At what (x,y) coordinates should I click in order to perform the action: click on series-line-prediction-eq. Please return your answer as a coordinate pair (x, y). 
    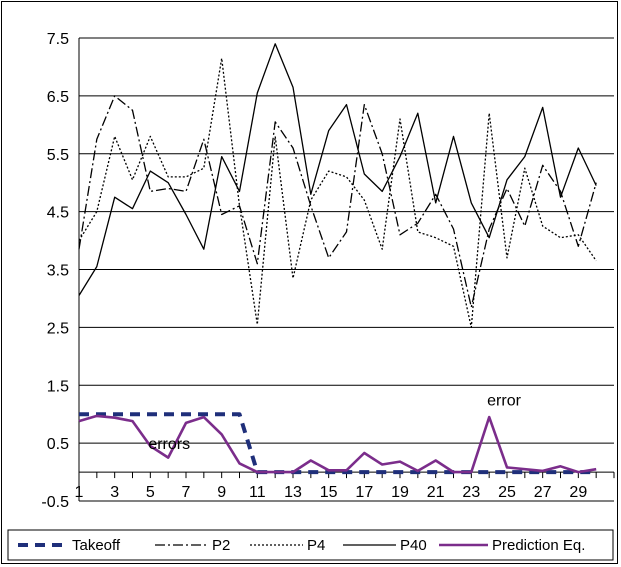
    Looking at the image, I should click on (337, 444).